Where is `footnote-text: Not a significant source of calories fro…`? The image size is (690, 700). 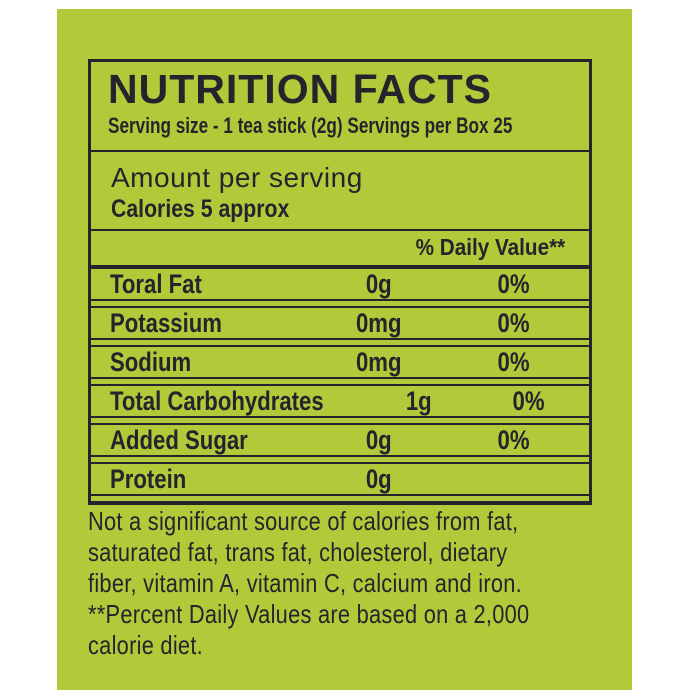 footnote-text: Not a significant source of calories fro… is located at coordinates (303, 521).